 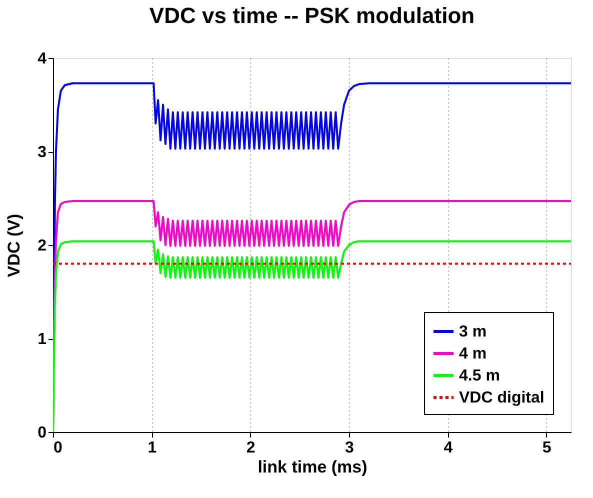 What do you see at coordinates (42, 59) in the screenshot?
I see `y-tick-label: 4` at bounding box center [42, 59].